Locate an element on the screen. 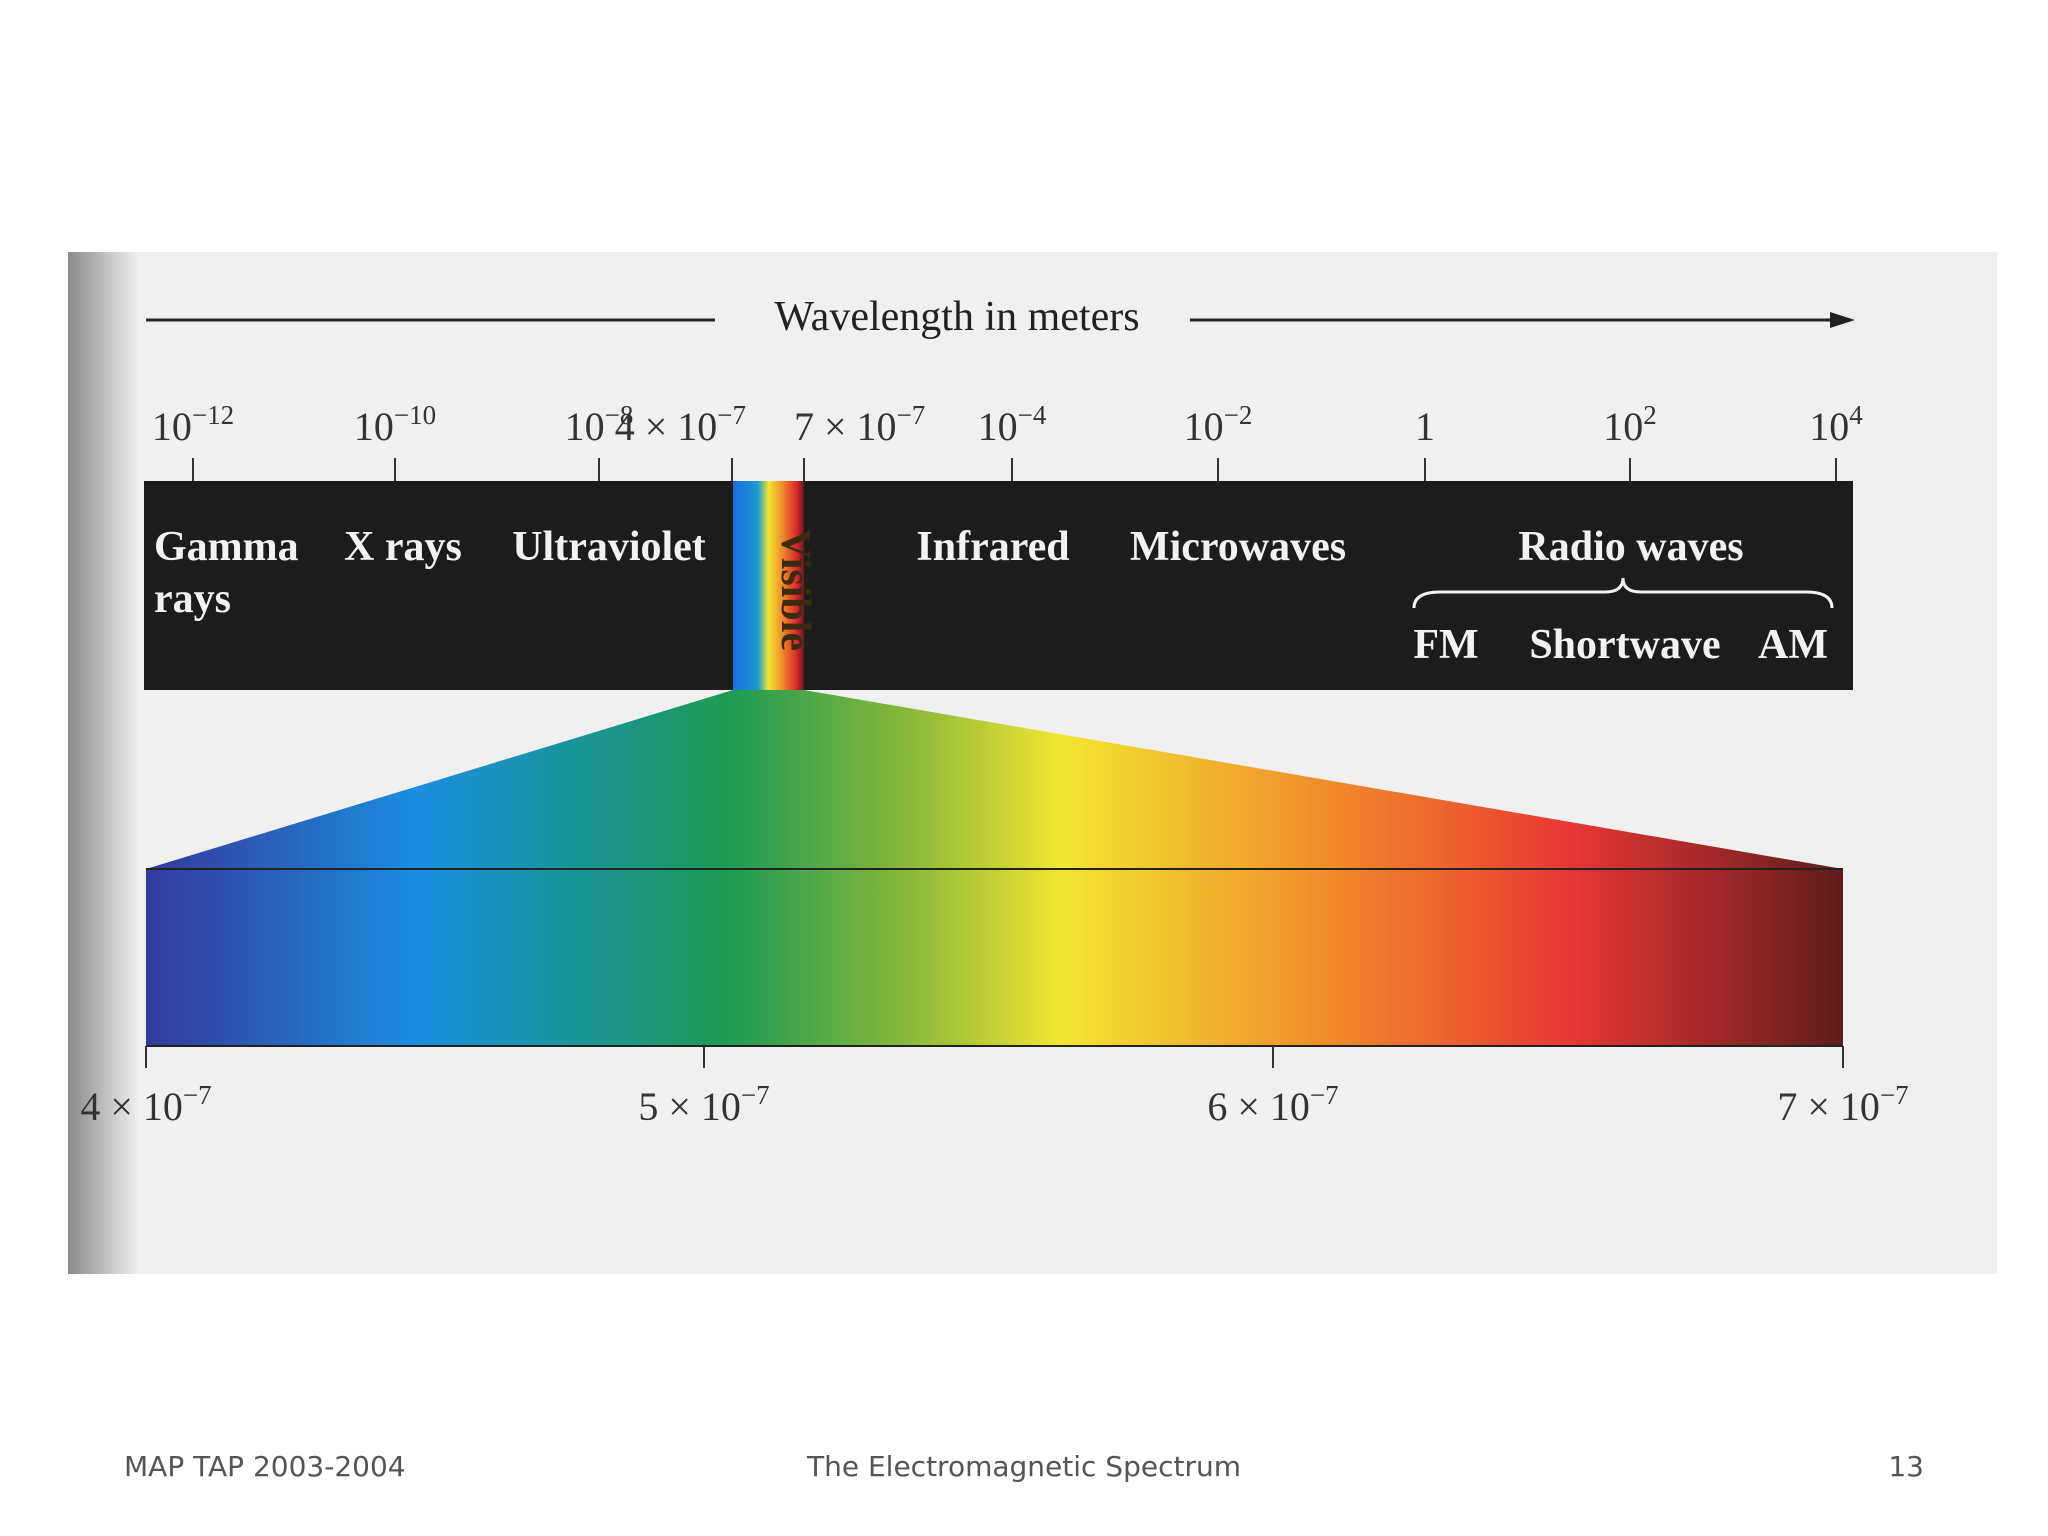 The width and height of the screenshot is (2048, 1536). tick-exponent: 4 is located at coordinates (1856, 415).